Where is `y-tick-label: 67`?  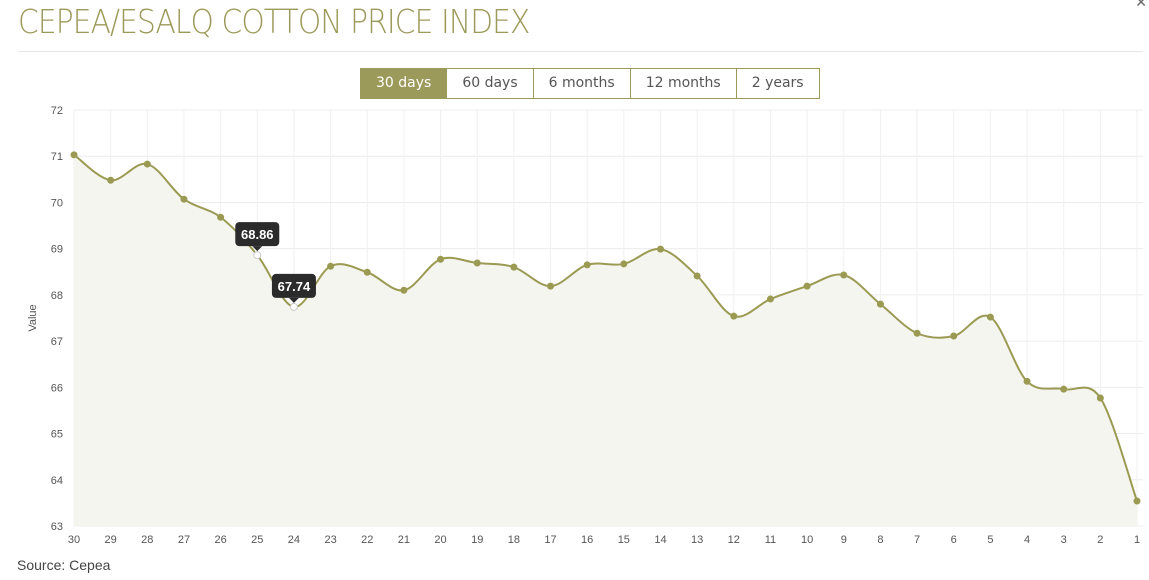
y-tick-label: 67 is located at coordinates (57, 342).